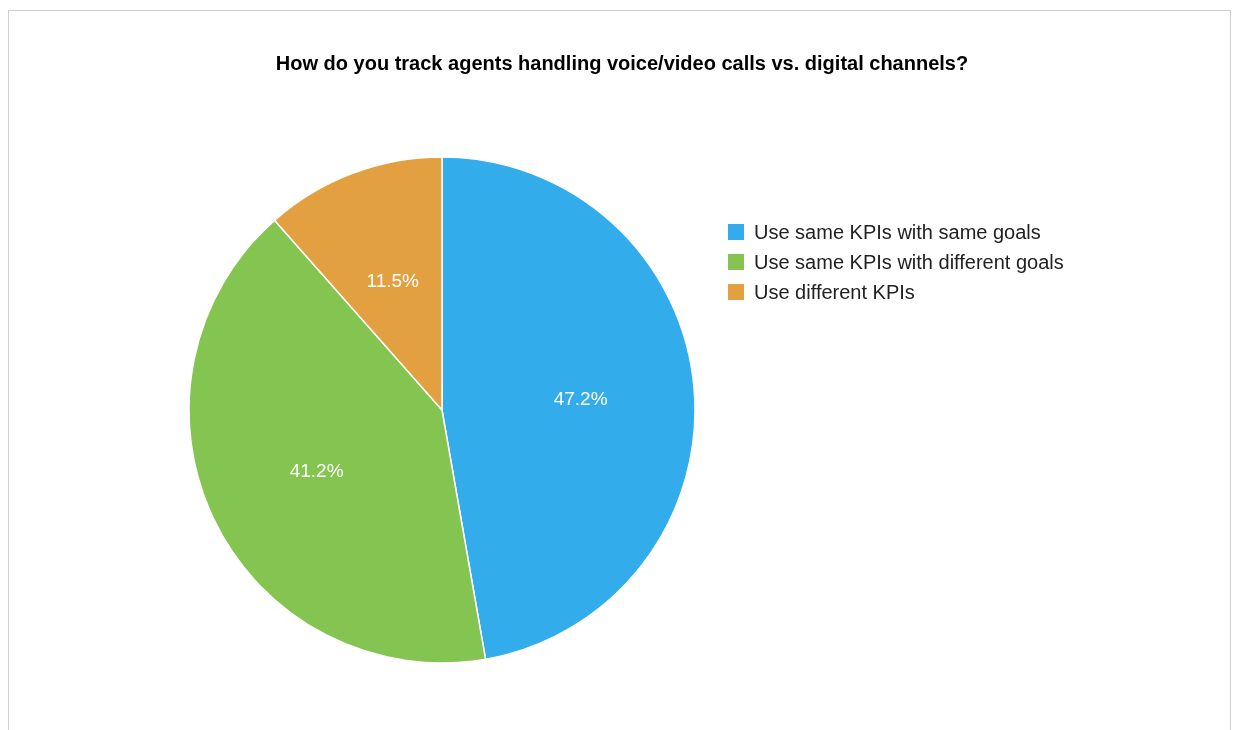  What do you see at coordinates (834, 292) in the screenshot?
I see `legend-label: Use different KPIs` at bounding box center [834, 292].